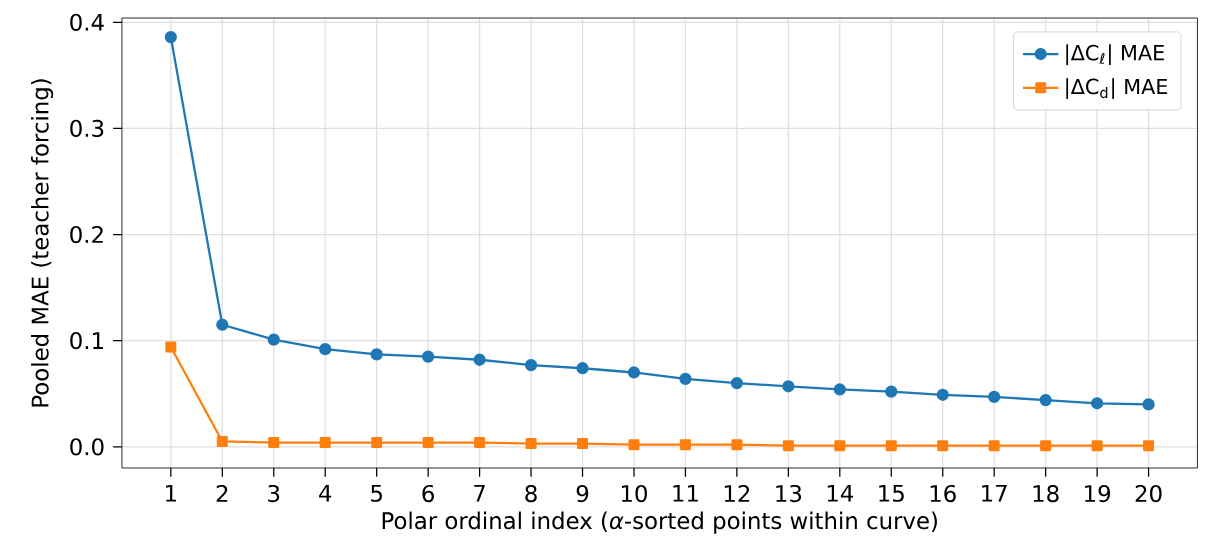  I want to click on x-tick-label: 18, so click(1046, 493).